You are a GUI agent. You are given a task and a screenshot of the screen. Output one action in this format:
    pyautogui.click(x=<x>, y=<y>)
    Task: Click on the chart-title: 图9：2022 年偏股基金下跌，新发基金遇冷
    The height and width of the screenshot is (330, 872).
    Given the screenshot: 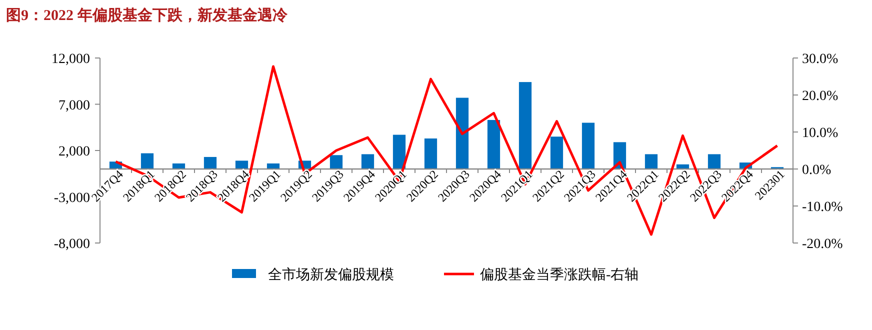 What is the action you would take?
    pyautogui.click(x=147, y=15)
    